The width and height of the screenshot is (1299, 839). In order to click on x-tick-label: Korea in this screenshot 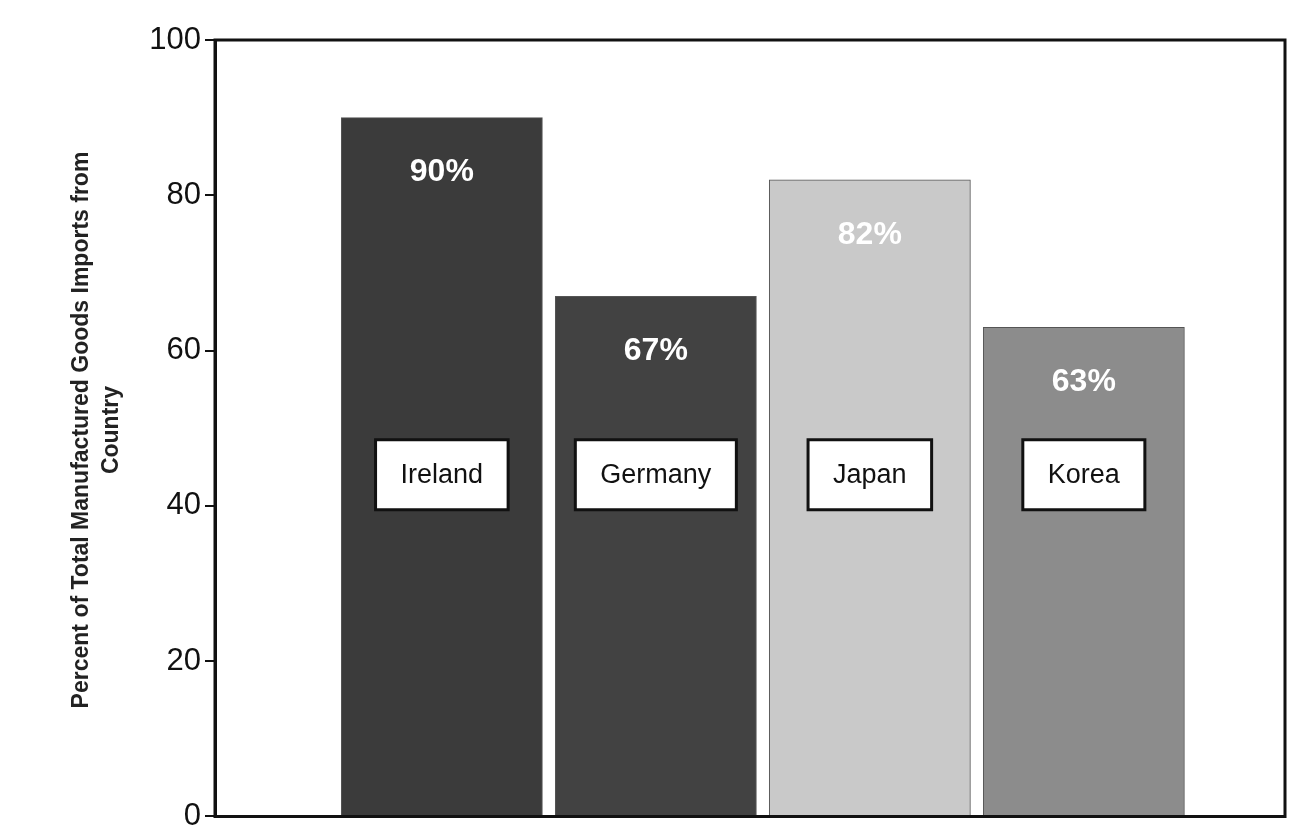, I will do `click(1084, 474)`.